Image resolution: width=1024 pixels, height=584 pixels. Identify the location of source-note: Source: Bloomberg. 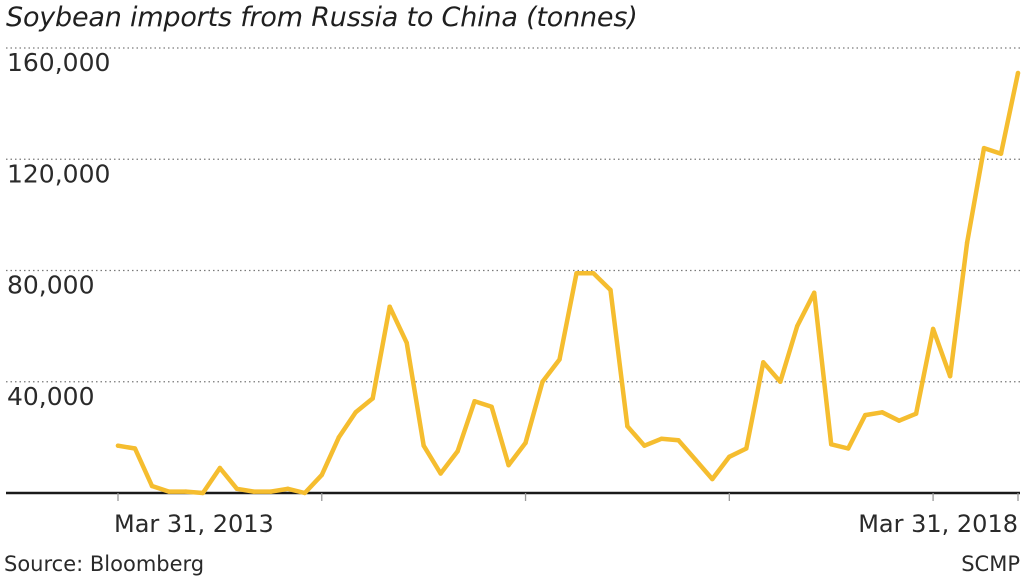
(104, 564).